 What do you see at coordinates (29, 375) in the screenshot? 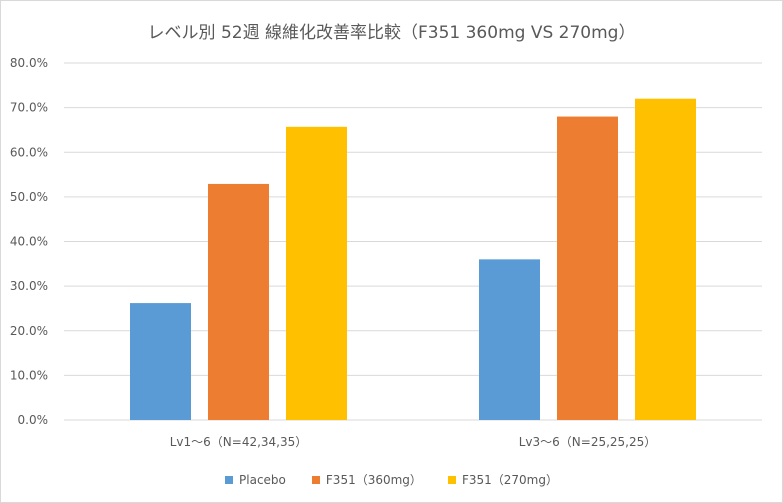
I see `y-tick-label: 10.0%` at bounding box center [29, 375].